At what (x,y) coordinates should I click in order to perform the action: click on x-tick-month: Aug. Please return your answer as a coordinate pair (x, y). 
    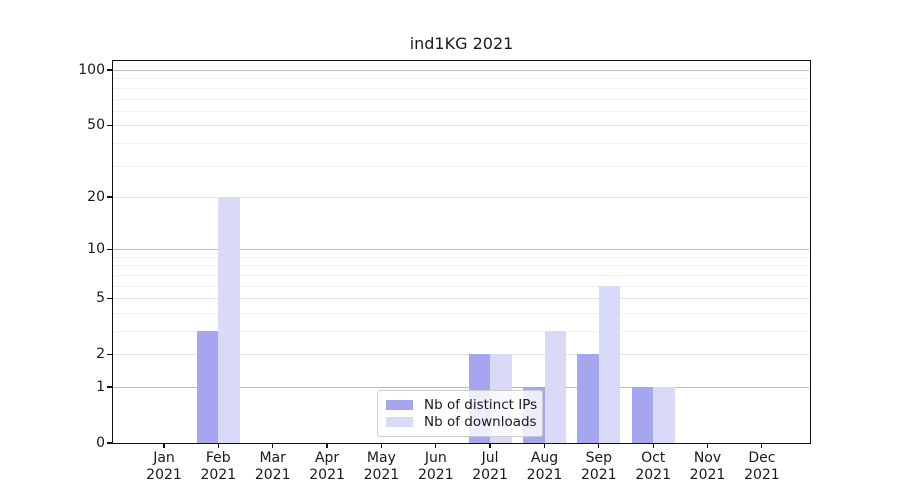
    Looking at the image, I should click on (544, 458).